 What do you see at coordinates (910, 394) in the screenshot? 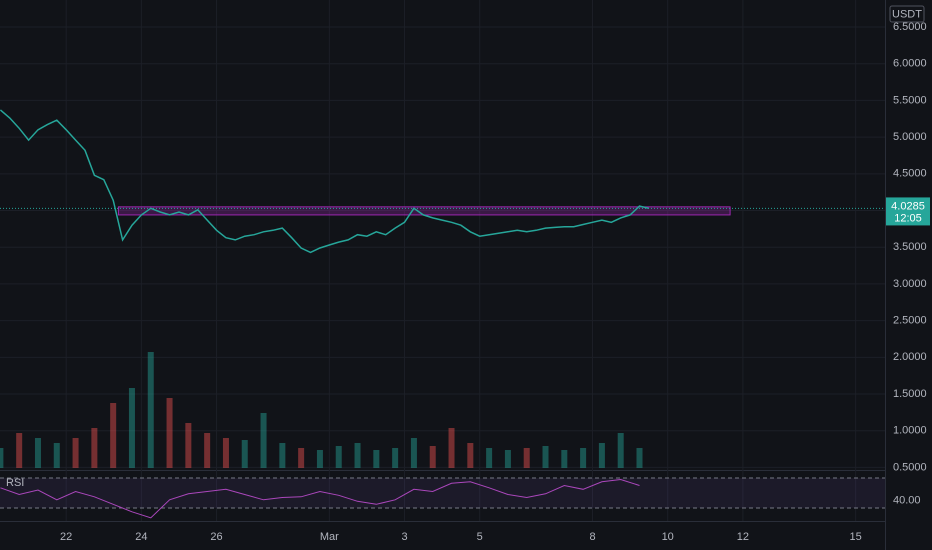
I see `y-tick-label: 1.5000` at bounding box center [910, 394].